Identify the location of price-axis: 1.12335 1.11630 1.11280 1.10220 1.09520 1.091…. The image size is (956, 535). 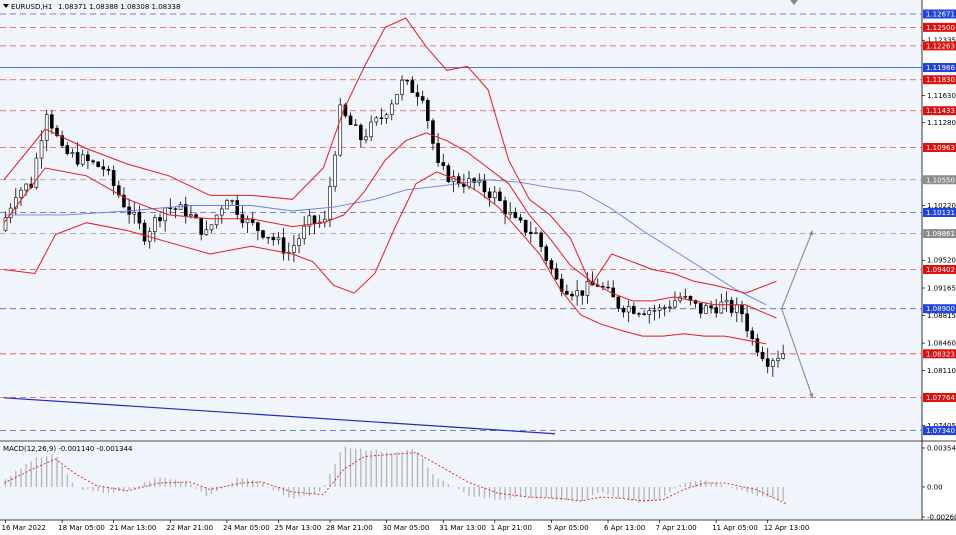
(939, 233).